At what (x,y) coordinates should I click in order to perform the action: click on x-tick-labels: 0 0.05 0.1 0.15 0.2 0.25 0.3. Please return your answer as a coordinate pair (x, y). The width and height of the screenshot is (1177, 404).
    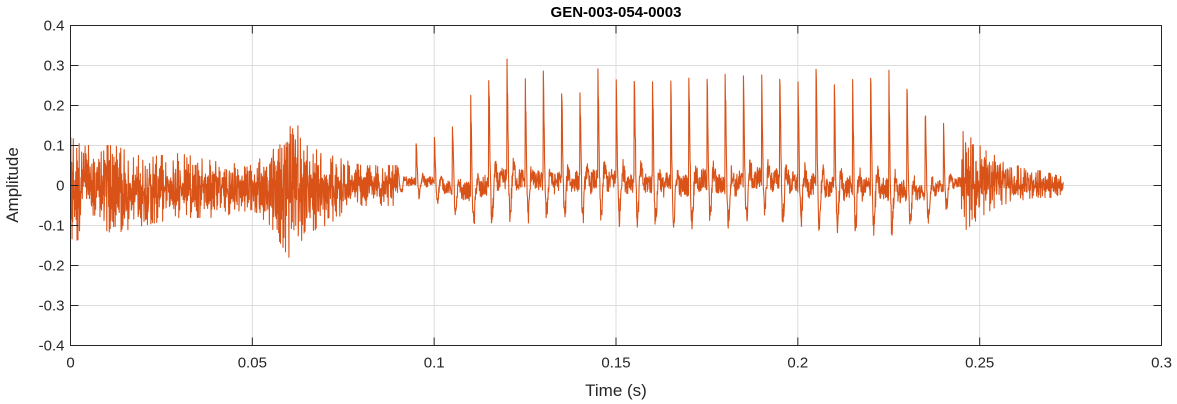
    Looking at the image, I should click on (619, 363).